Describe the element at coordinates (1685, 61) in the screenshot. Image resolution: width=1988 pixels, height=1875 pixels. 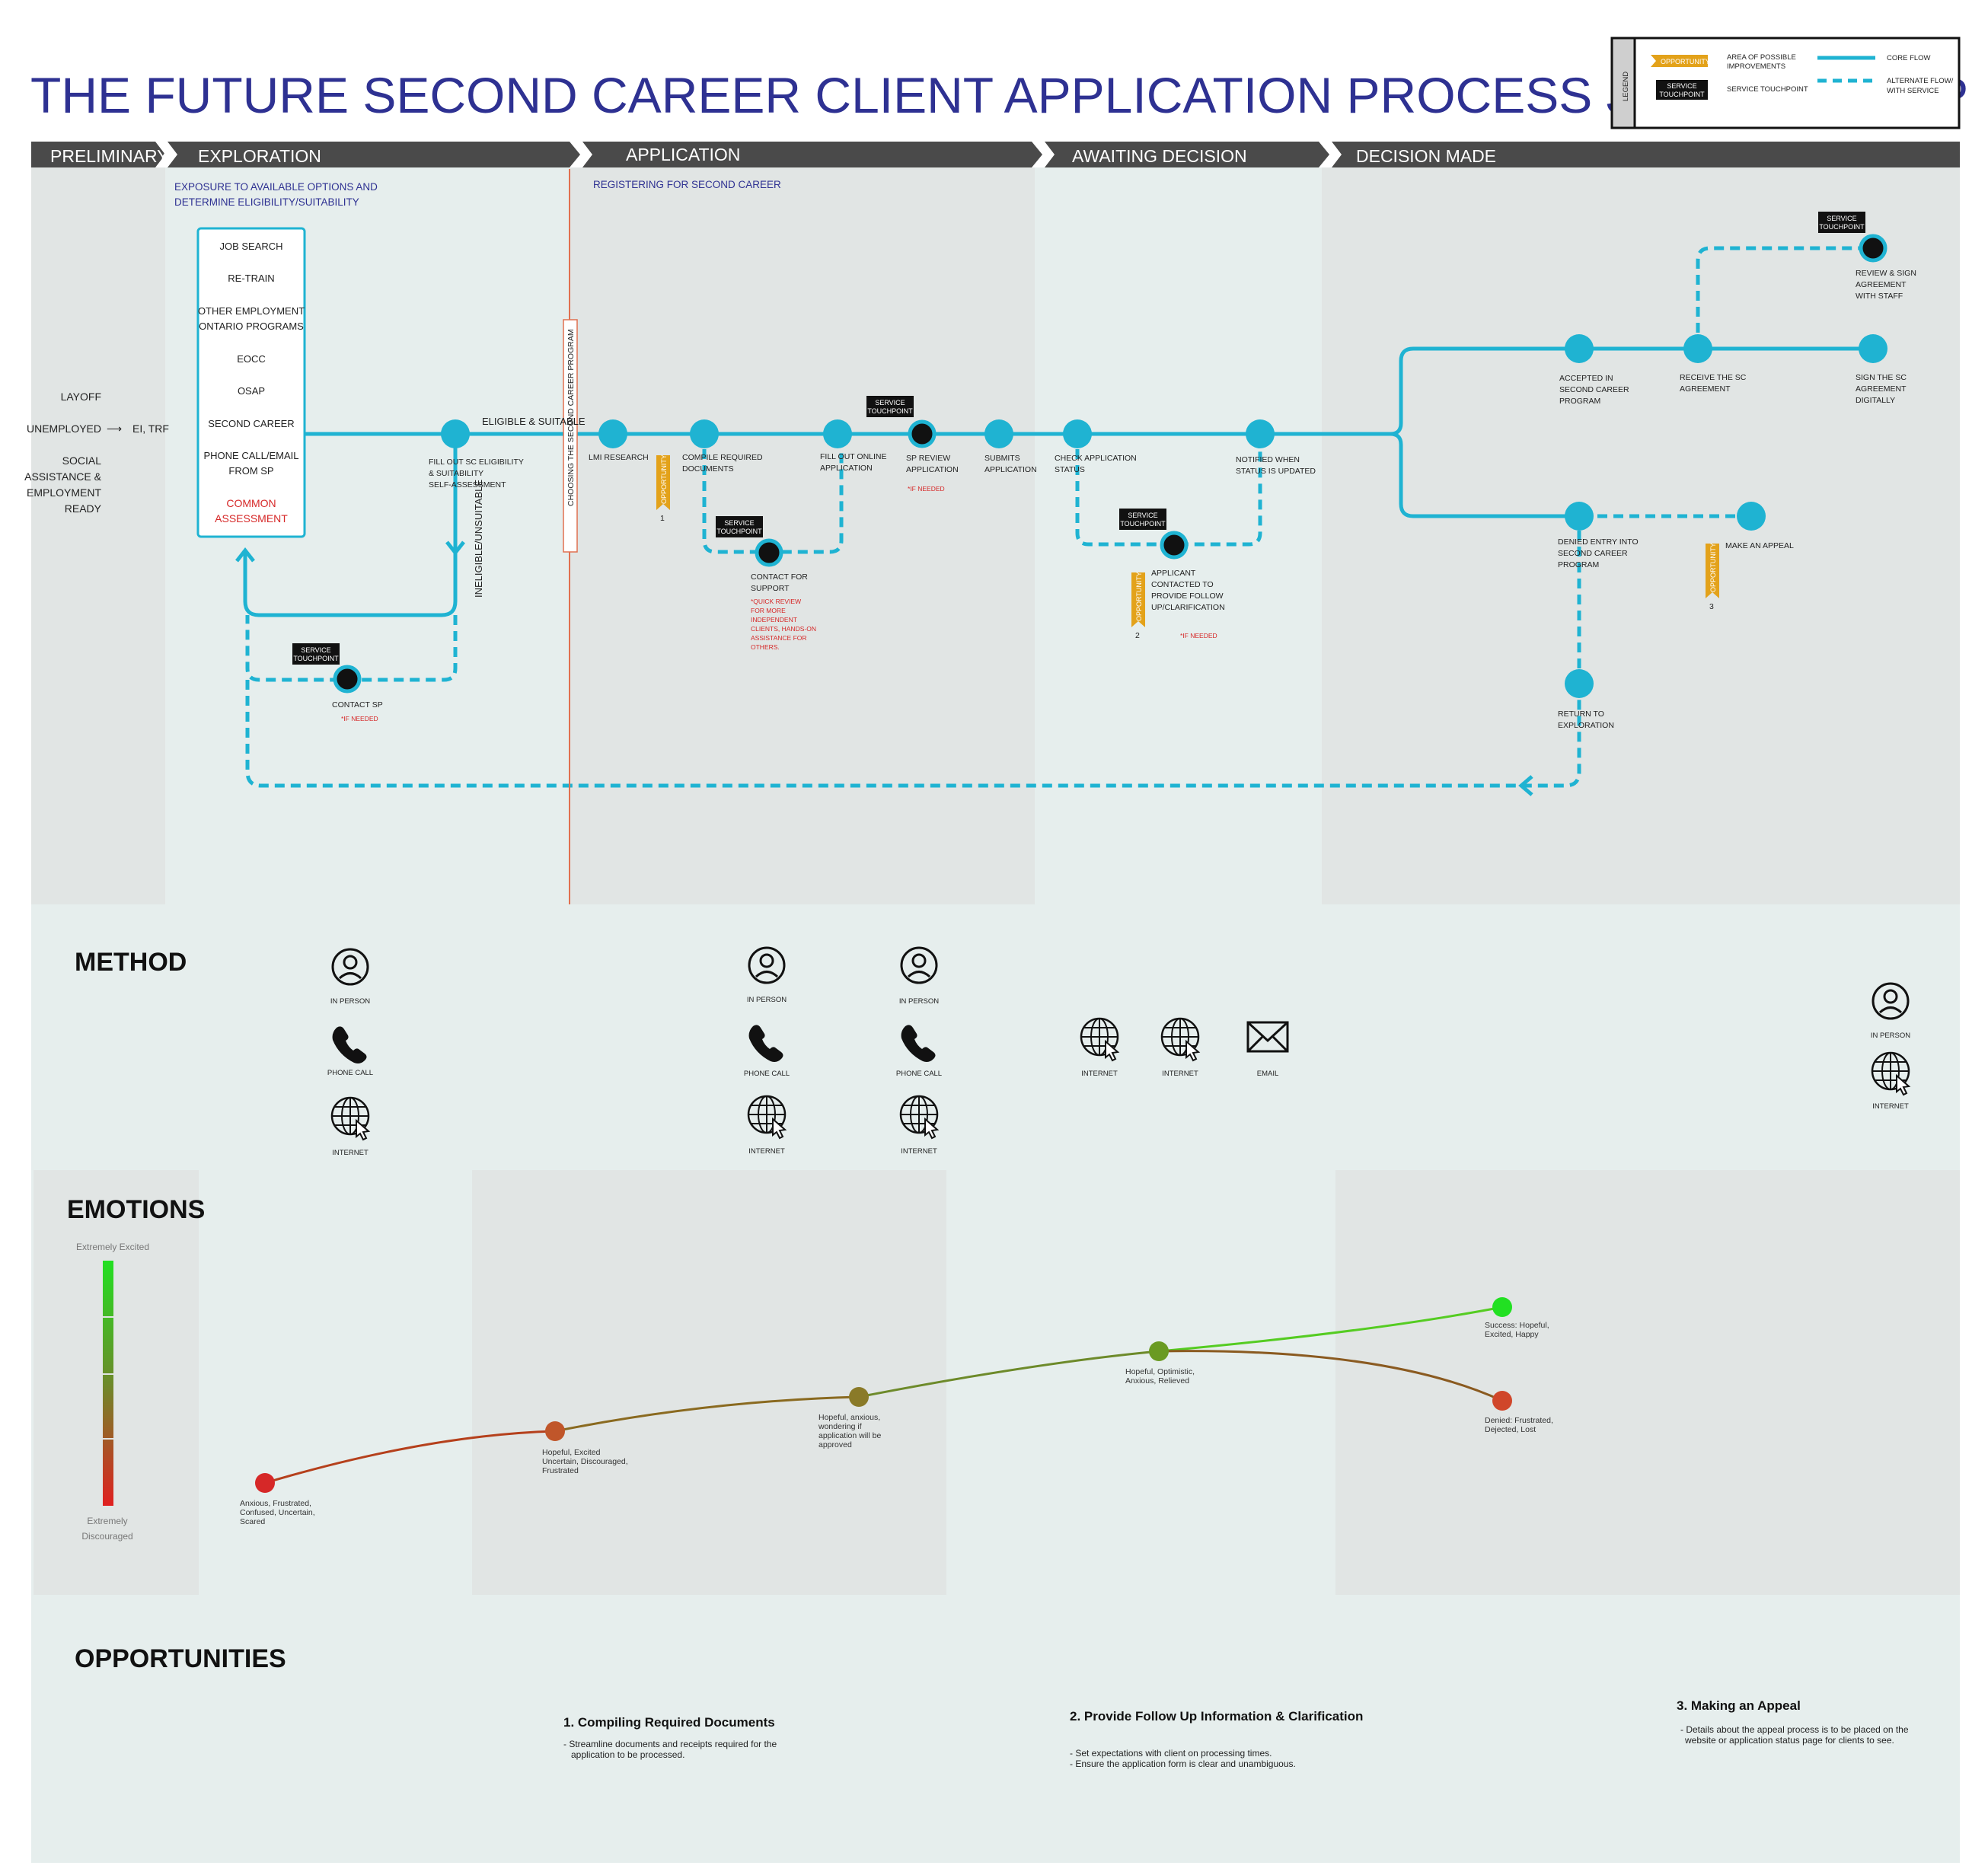
I see `legend-opportunity-chip-label: OPPORTUNITY` at that location.